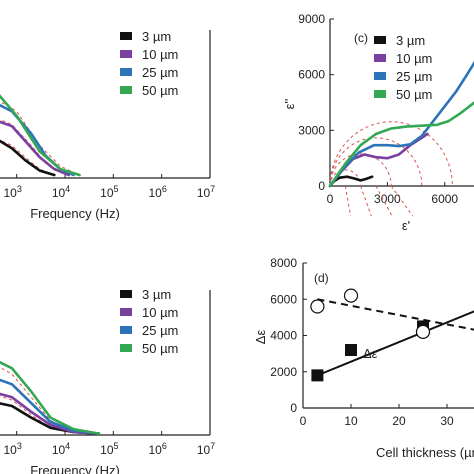 The image size is (474, 474). I want to click on y-tick-label: 9000, so click(311, 19).